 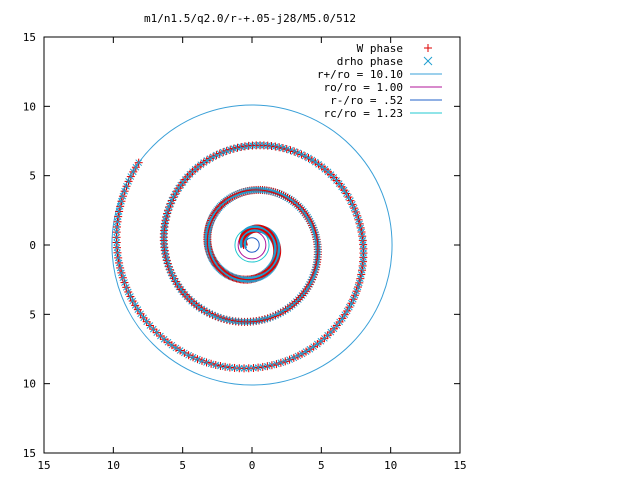 I want to click on chart-title: m1/n1.5/q2.0/r-+.05-j28/M5.0/512, so click(x=250, y=18).